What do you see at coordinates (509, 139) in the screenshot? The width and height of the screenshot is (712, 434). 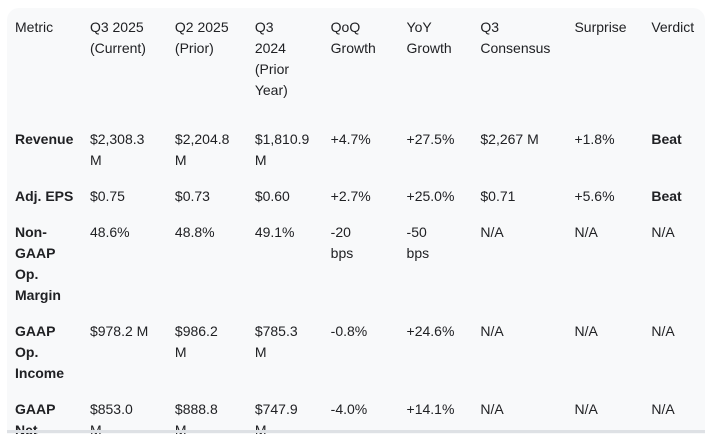 I see `value-cell: $2,267 M` at bounding box center [509, 139].